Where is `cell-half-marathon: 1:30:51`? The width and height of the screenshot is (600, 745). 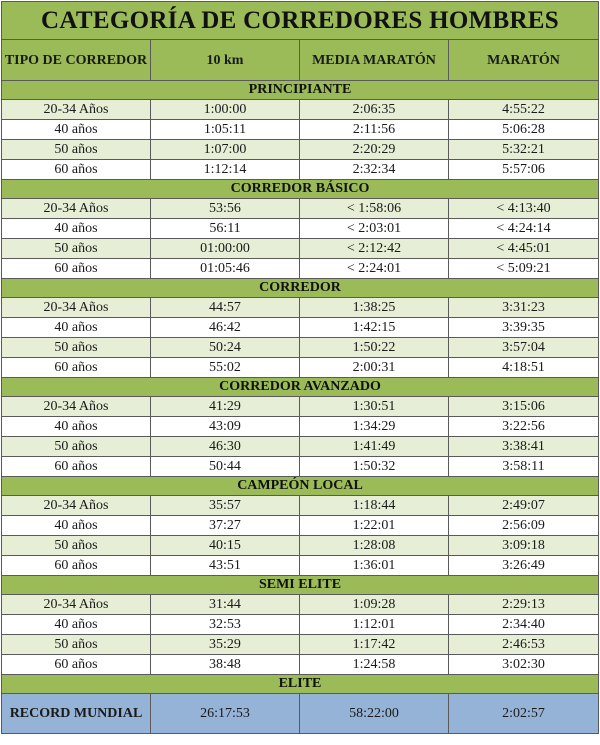 cell-half-marathon: 1:30:51 is located at coordinates (374, 406).